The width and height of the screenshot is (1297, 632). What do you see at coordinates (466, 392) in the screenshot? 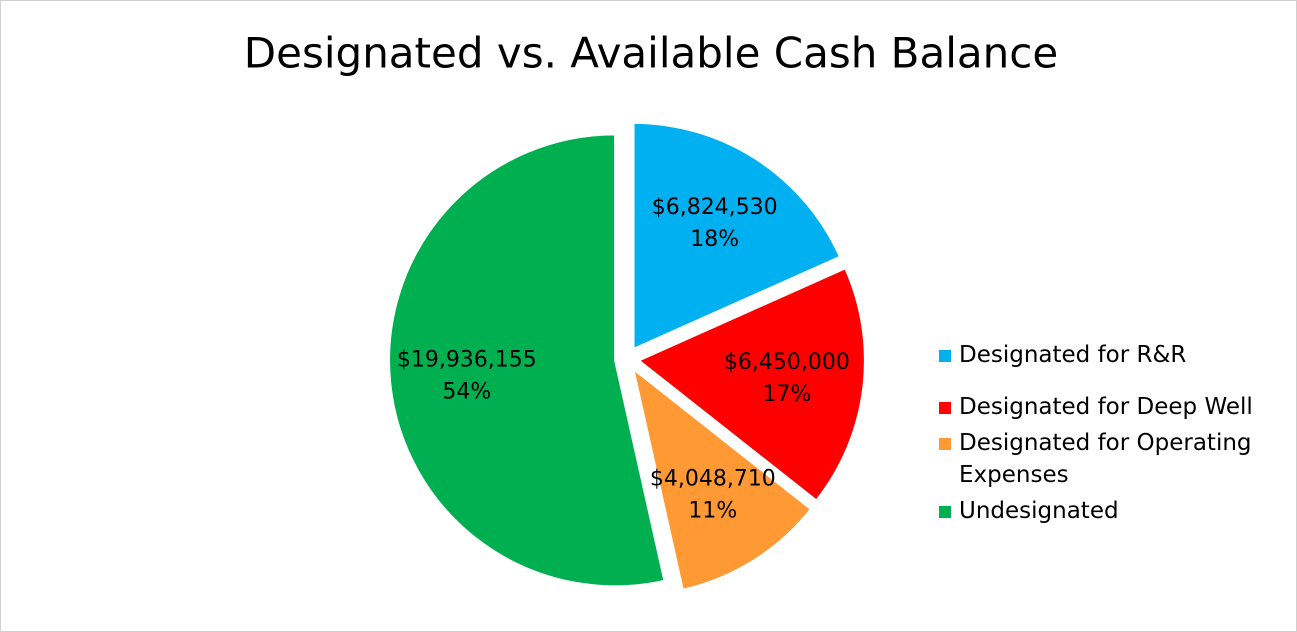
I see `percent-label: 54%` at bounding box center [466, 392].